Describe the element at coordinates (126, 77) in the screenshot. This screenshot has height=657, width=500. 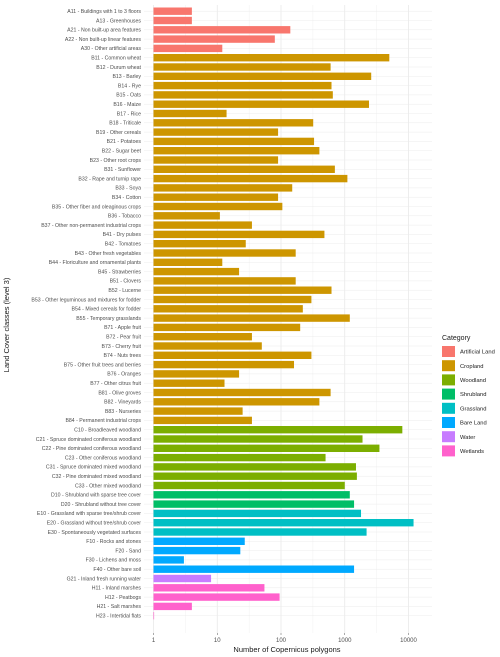
I see `category-label: B13 - Barley` at that location.